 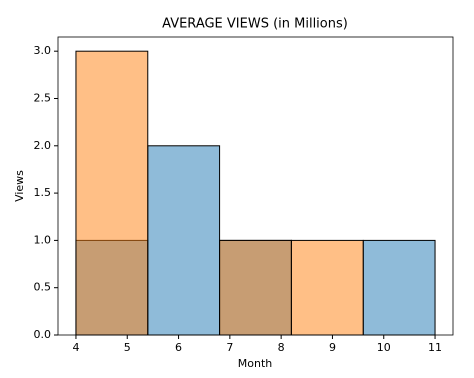 I want to click on x-tick-label: 6, so click(x=178, y=347).